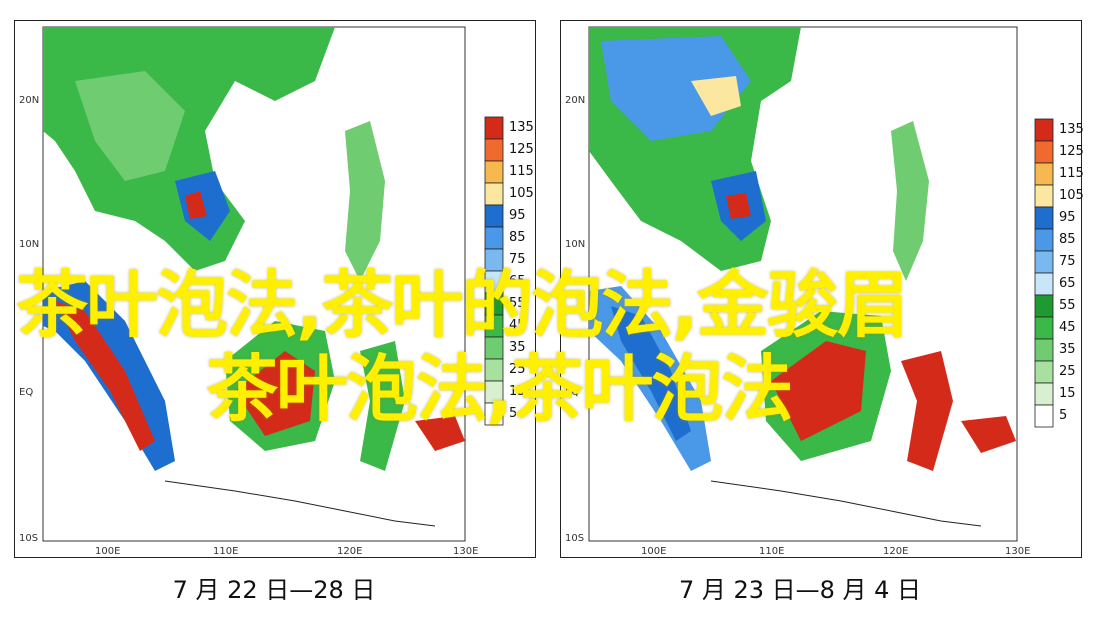  Describe the element at coordinates (716, 96) in the screenshot. I see `rain-core-north` at that location.